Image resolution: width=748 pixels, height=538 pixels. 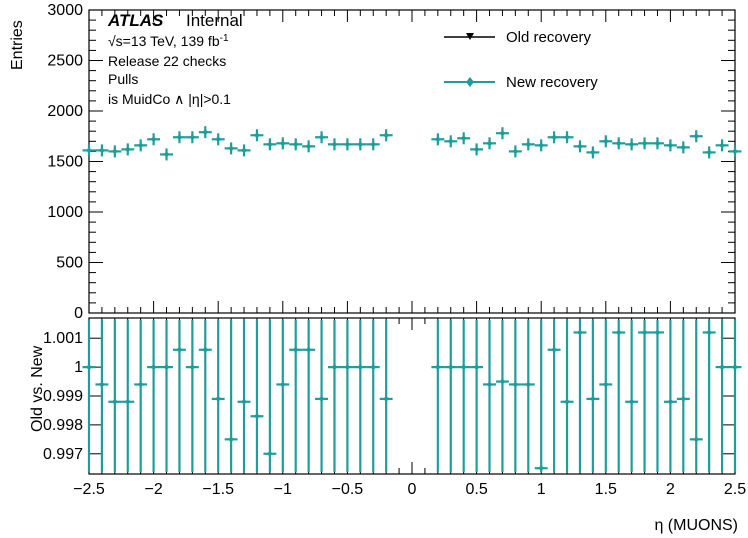 What do you see at coordinates (549, 37) in the screenshot?
I see `legend-old-label: Old recovery` at bounding box center [549, 37].